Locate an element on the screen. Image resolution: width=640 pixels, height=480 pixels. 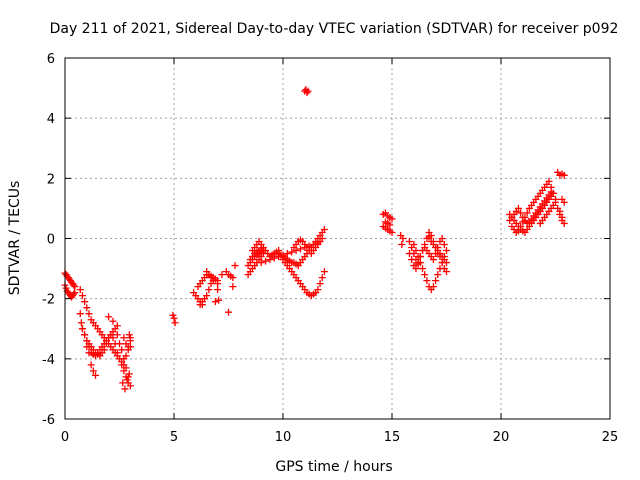
x-tick-label: 15 is located at coordinates (392, 437).